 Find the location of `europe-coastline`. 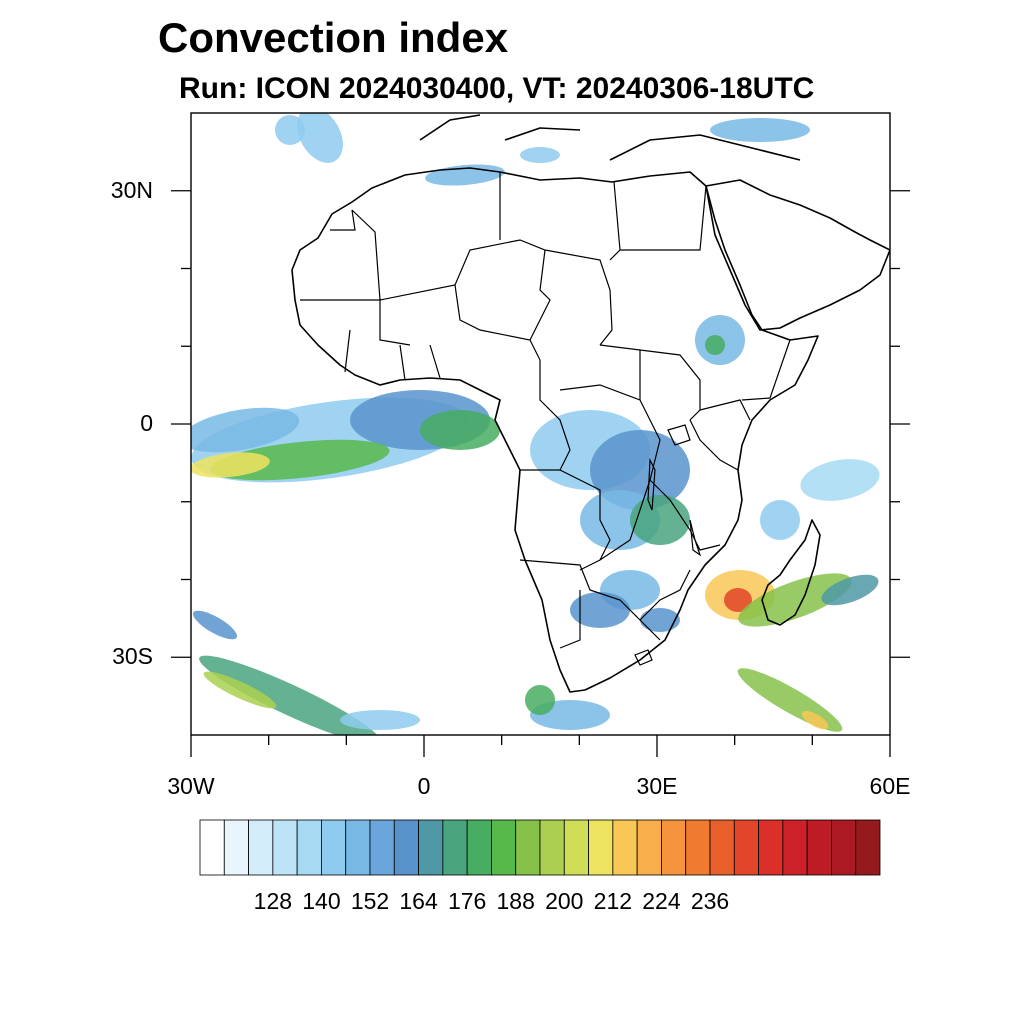

europe-coastline is located at coordinates (610, 137).